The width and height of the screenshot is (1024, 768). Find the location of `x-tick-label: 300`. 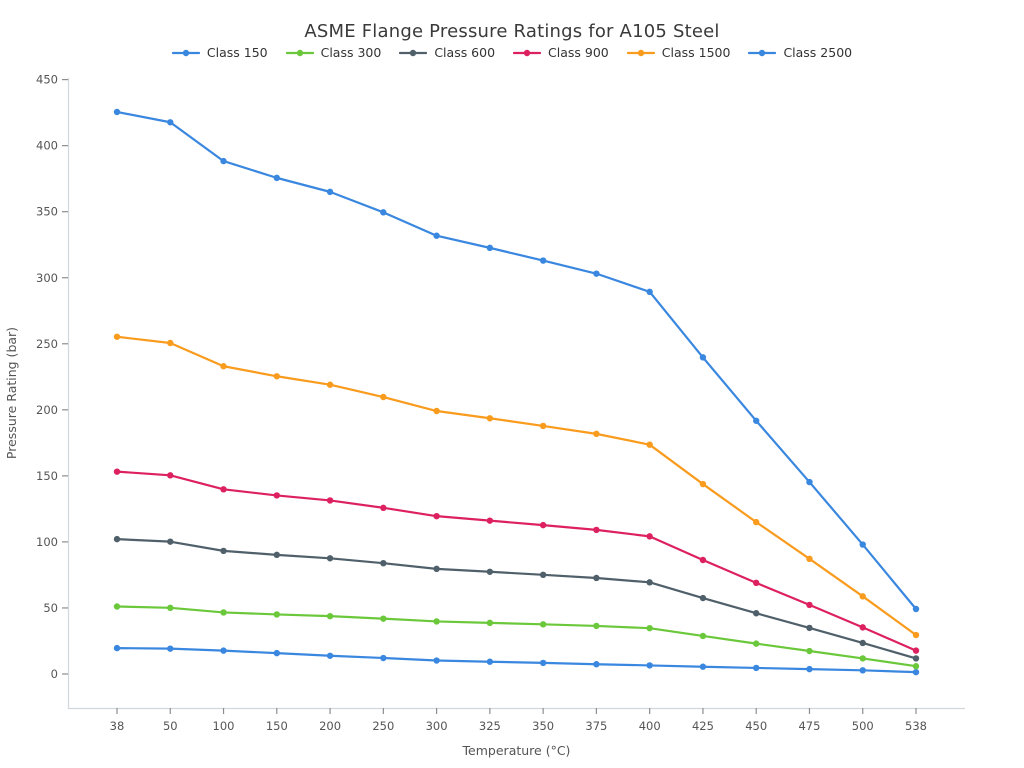

x-tick-label: 300 is located at coordinates (437, 726).